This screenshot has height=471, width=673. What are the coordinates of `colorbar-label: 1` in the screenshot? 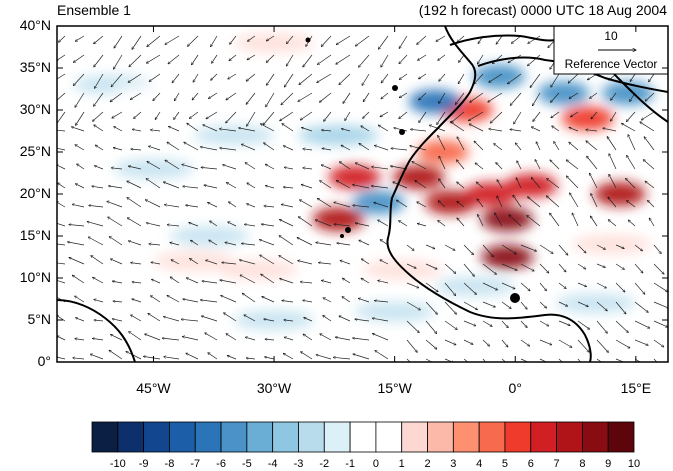 It's located at (401, 464).